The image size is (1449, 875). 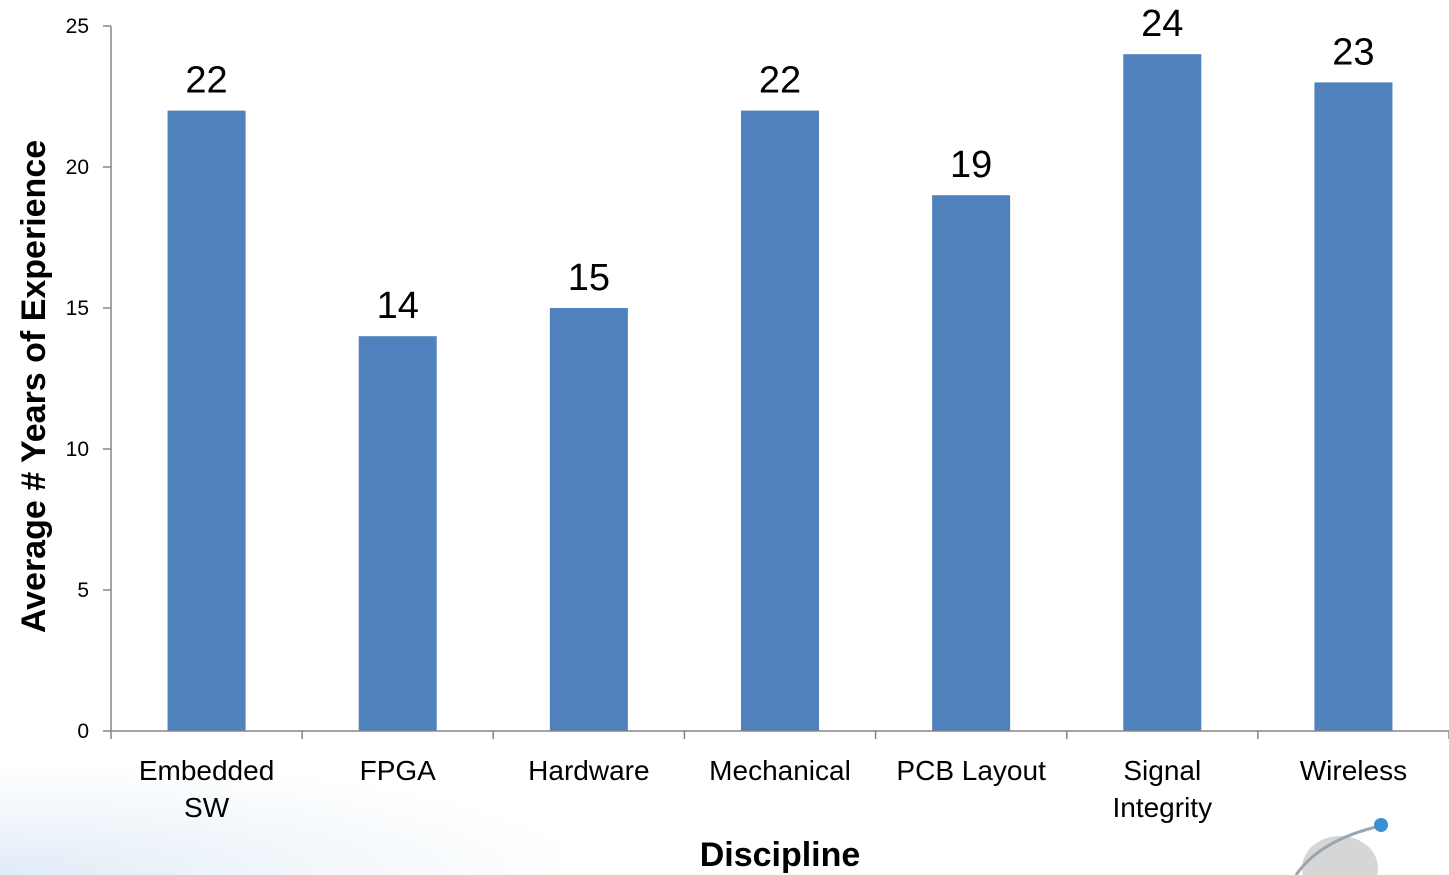 I want to click on data-label: 15, so click(x=589, y=278).